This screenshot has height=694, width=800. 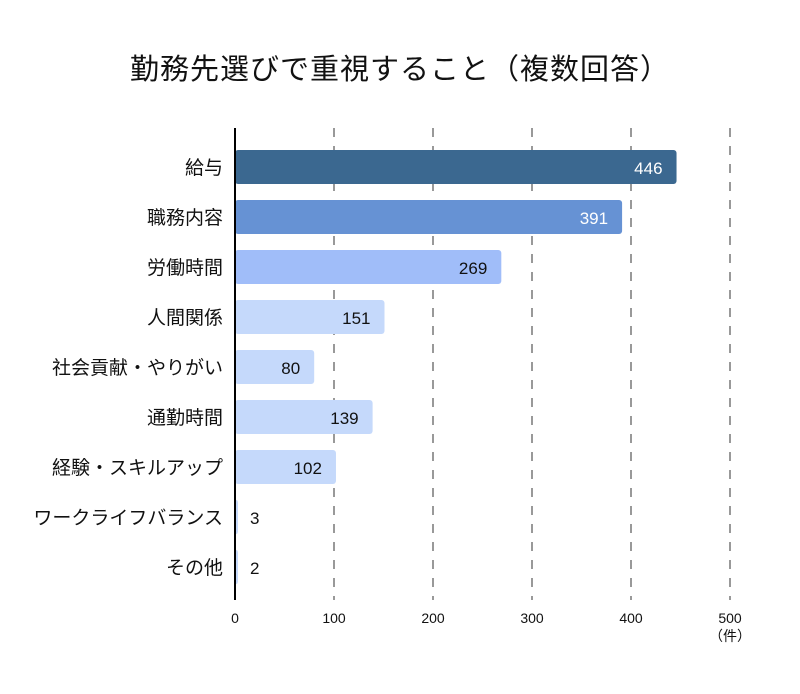 I want to click on data-label: 3, so click(x=254, y=518).